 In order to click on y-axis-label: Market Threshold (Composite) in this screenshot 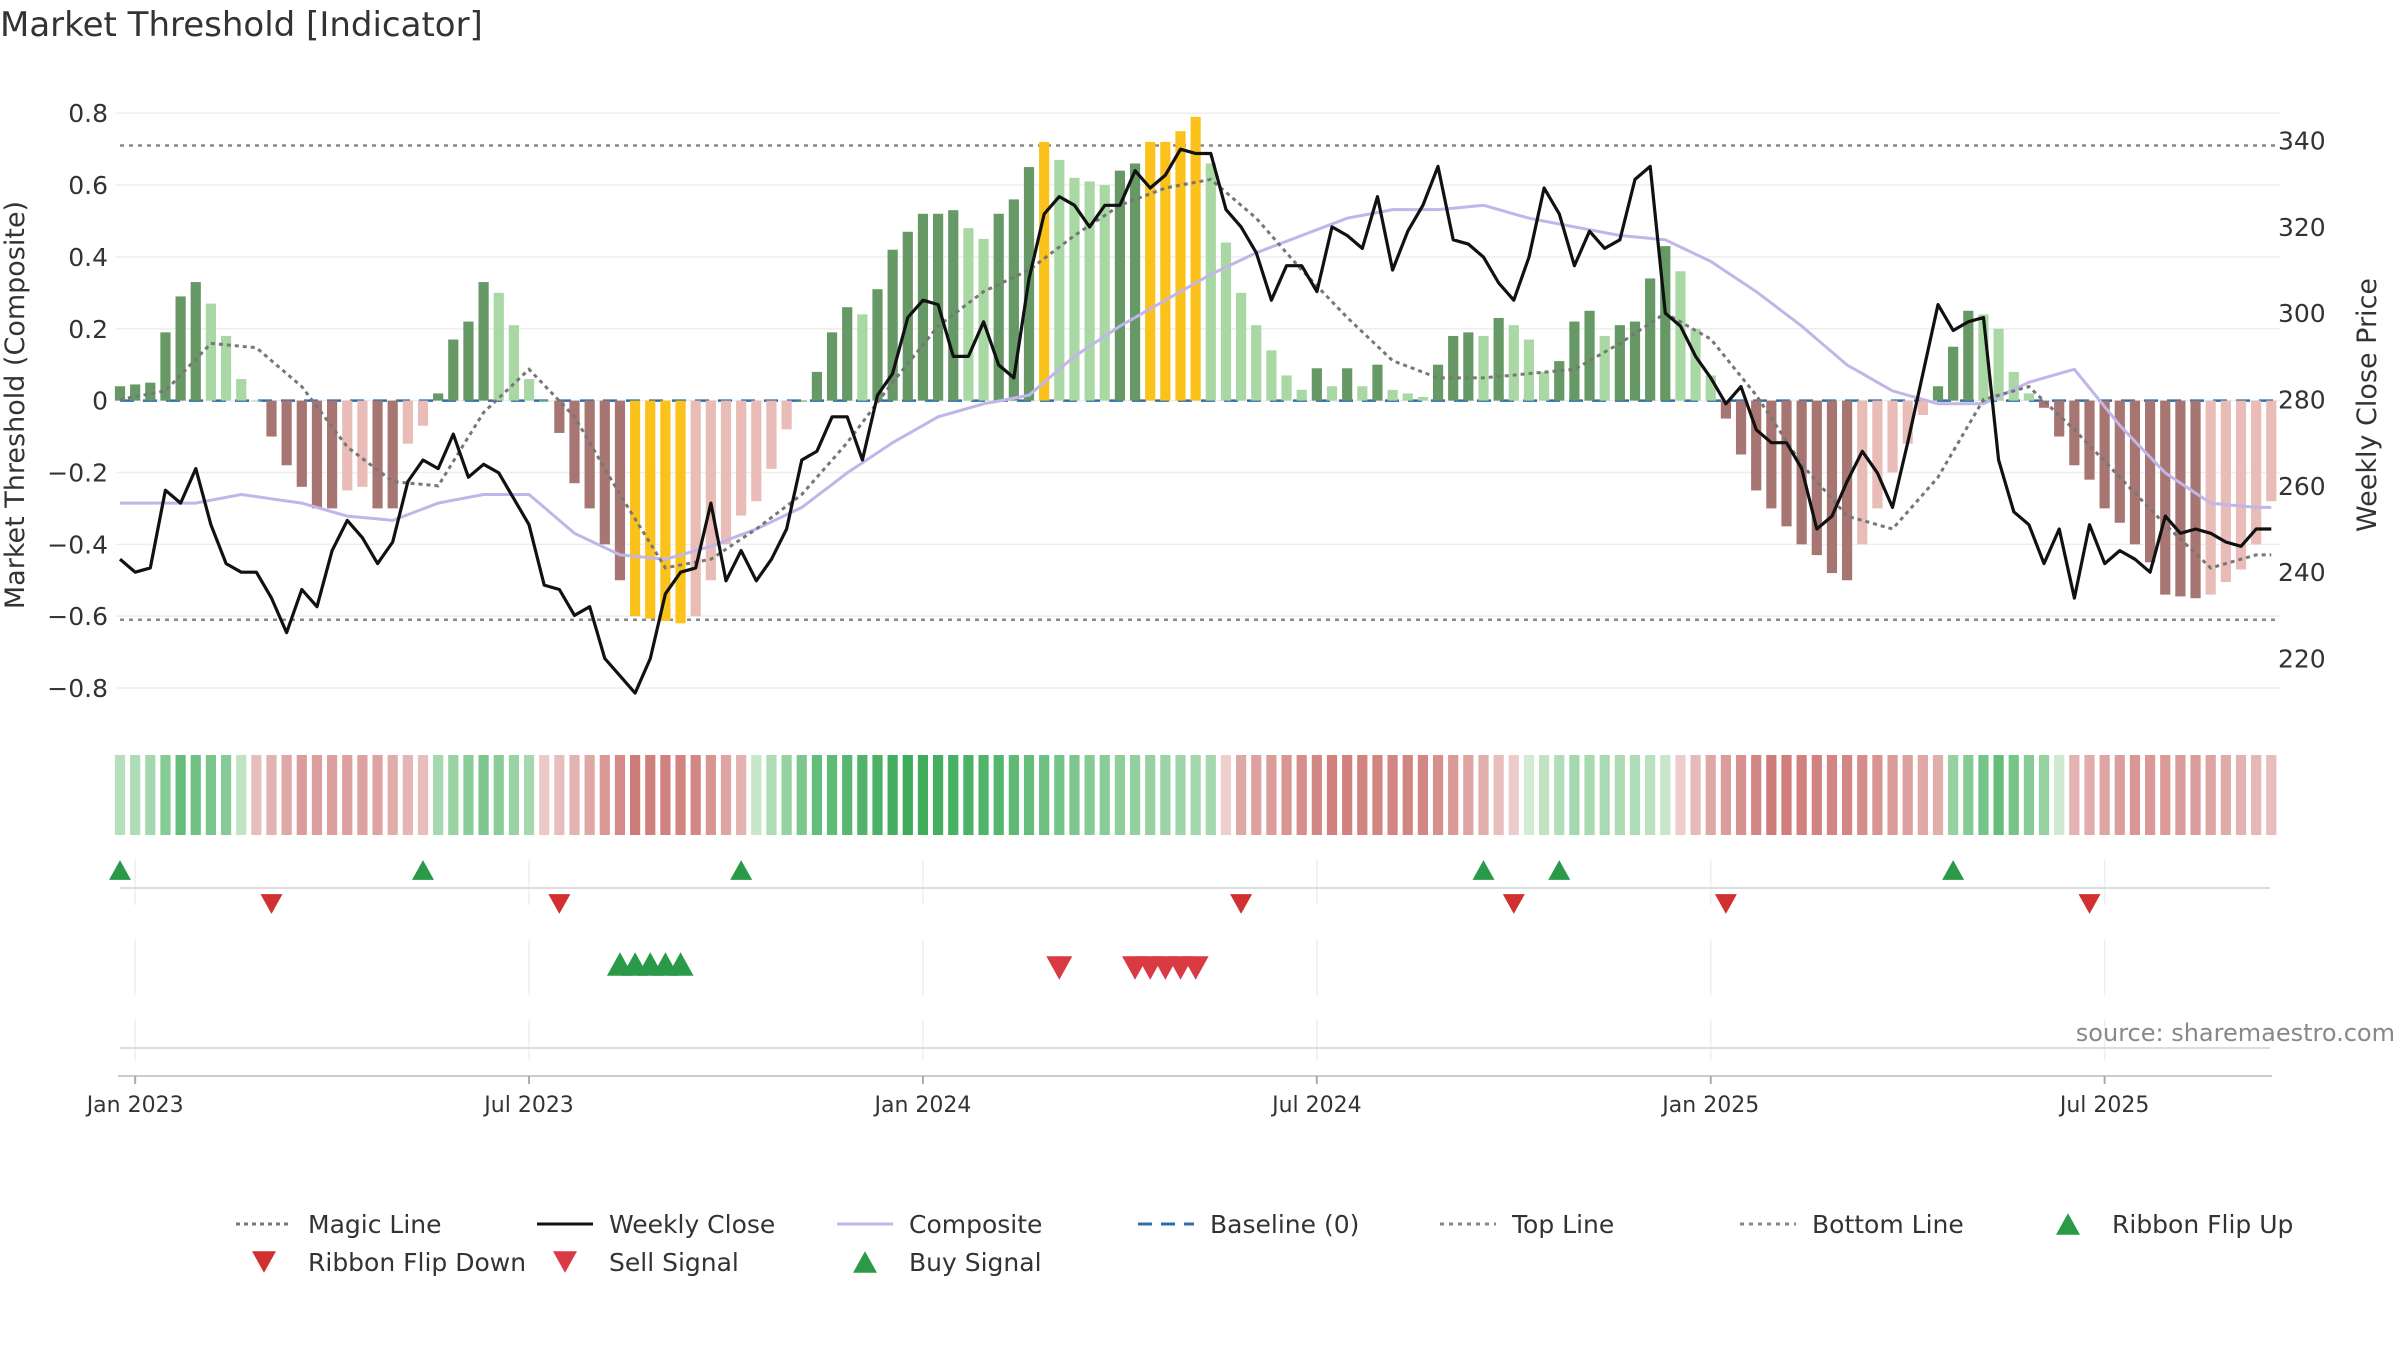, I will do `click(15, 405)`.